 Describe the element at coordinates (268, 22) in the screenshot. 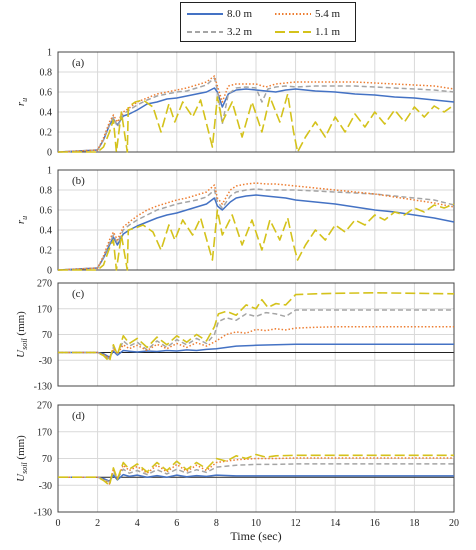

I see `legend: 8.0 m 5.4 m 3.2 m 1.1 m` at that location.